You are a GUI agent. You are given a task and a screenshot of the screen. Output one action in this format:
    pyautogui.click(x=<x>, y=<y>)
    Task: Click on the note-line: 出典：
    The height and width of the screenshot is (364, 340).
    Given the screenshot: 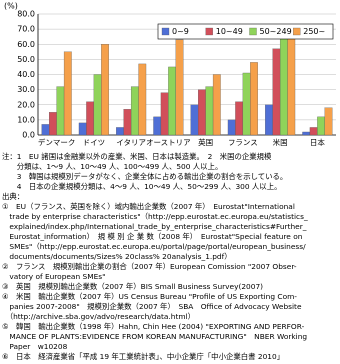 What is the action you would take?
    pyautogui.click(x=13, y=196)
    